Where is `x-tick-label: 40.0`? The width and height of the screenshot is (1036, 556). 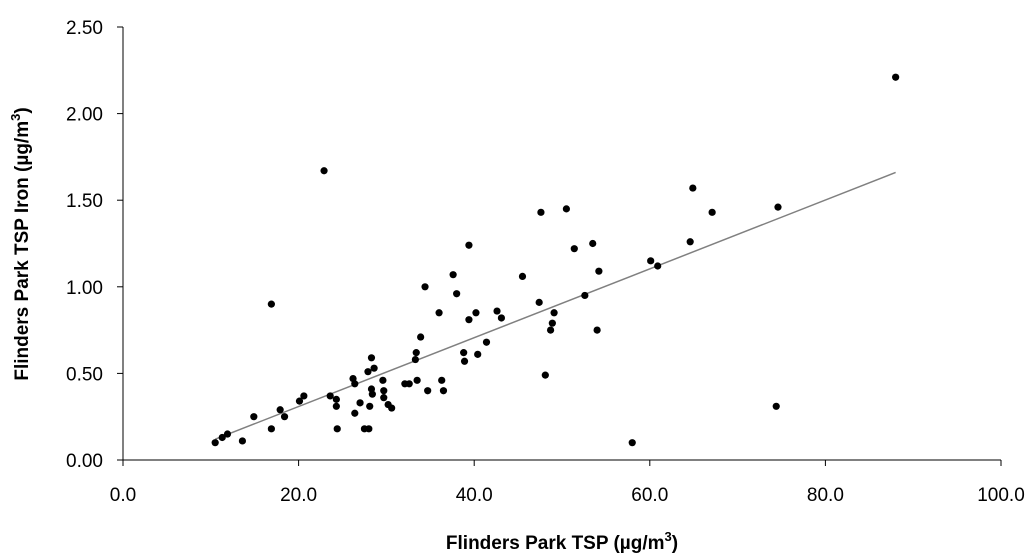
x-tick-label: 40.0 is located at coordinates (474, 495).